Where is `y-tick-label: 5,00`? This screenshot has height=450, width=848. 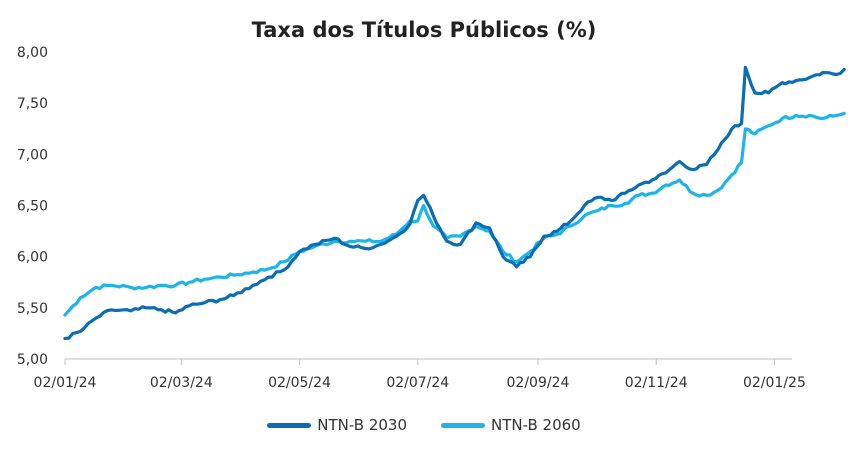
y-tick-label: 5,00 is located at coordinates (32, 360).